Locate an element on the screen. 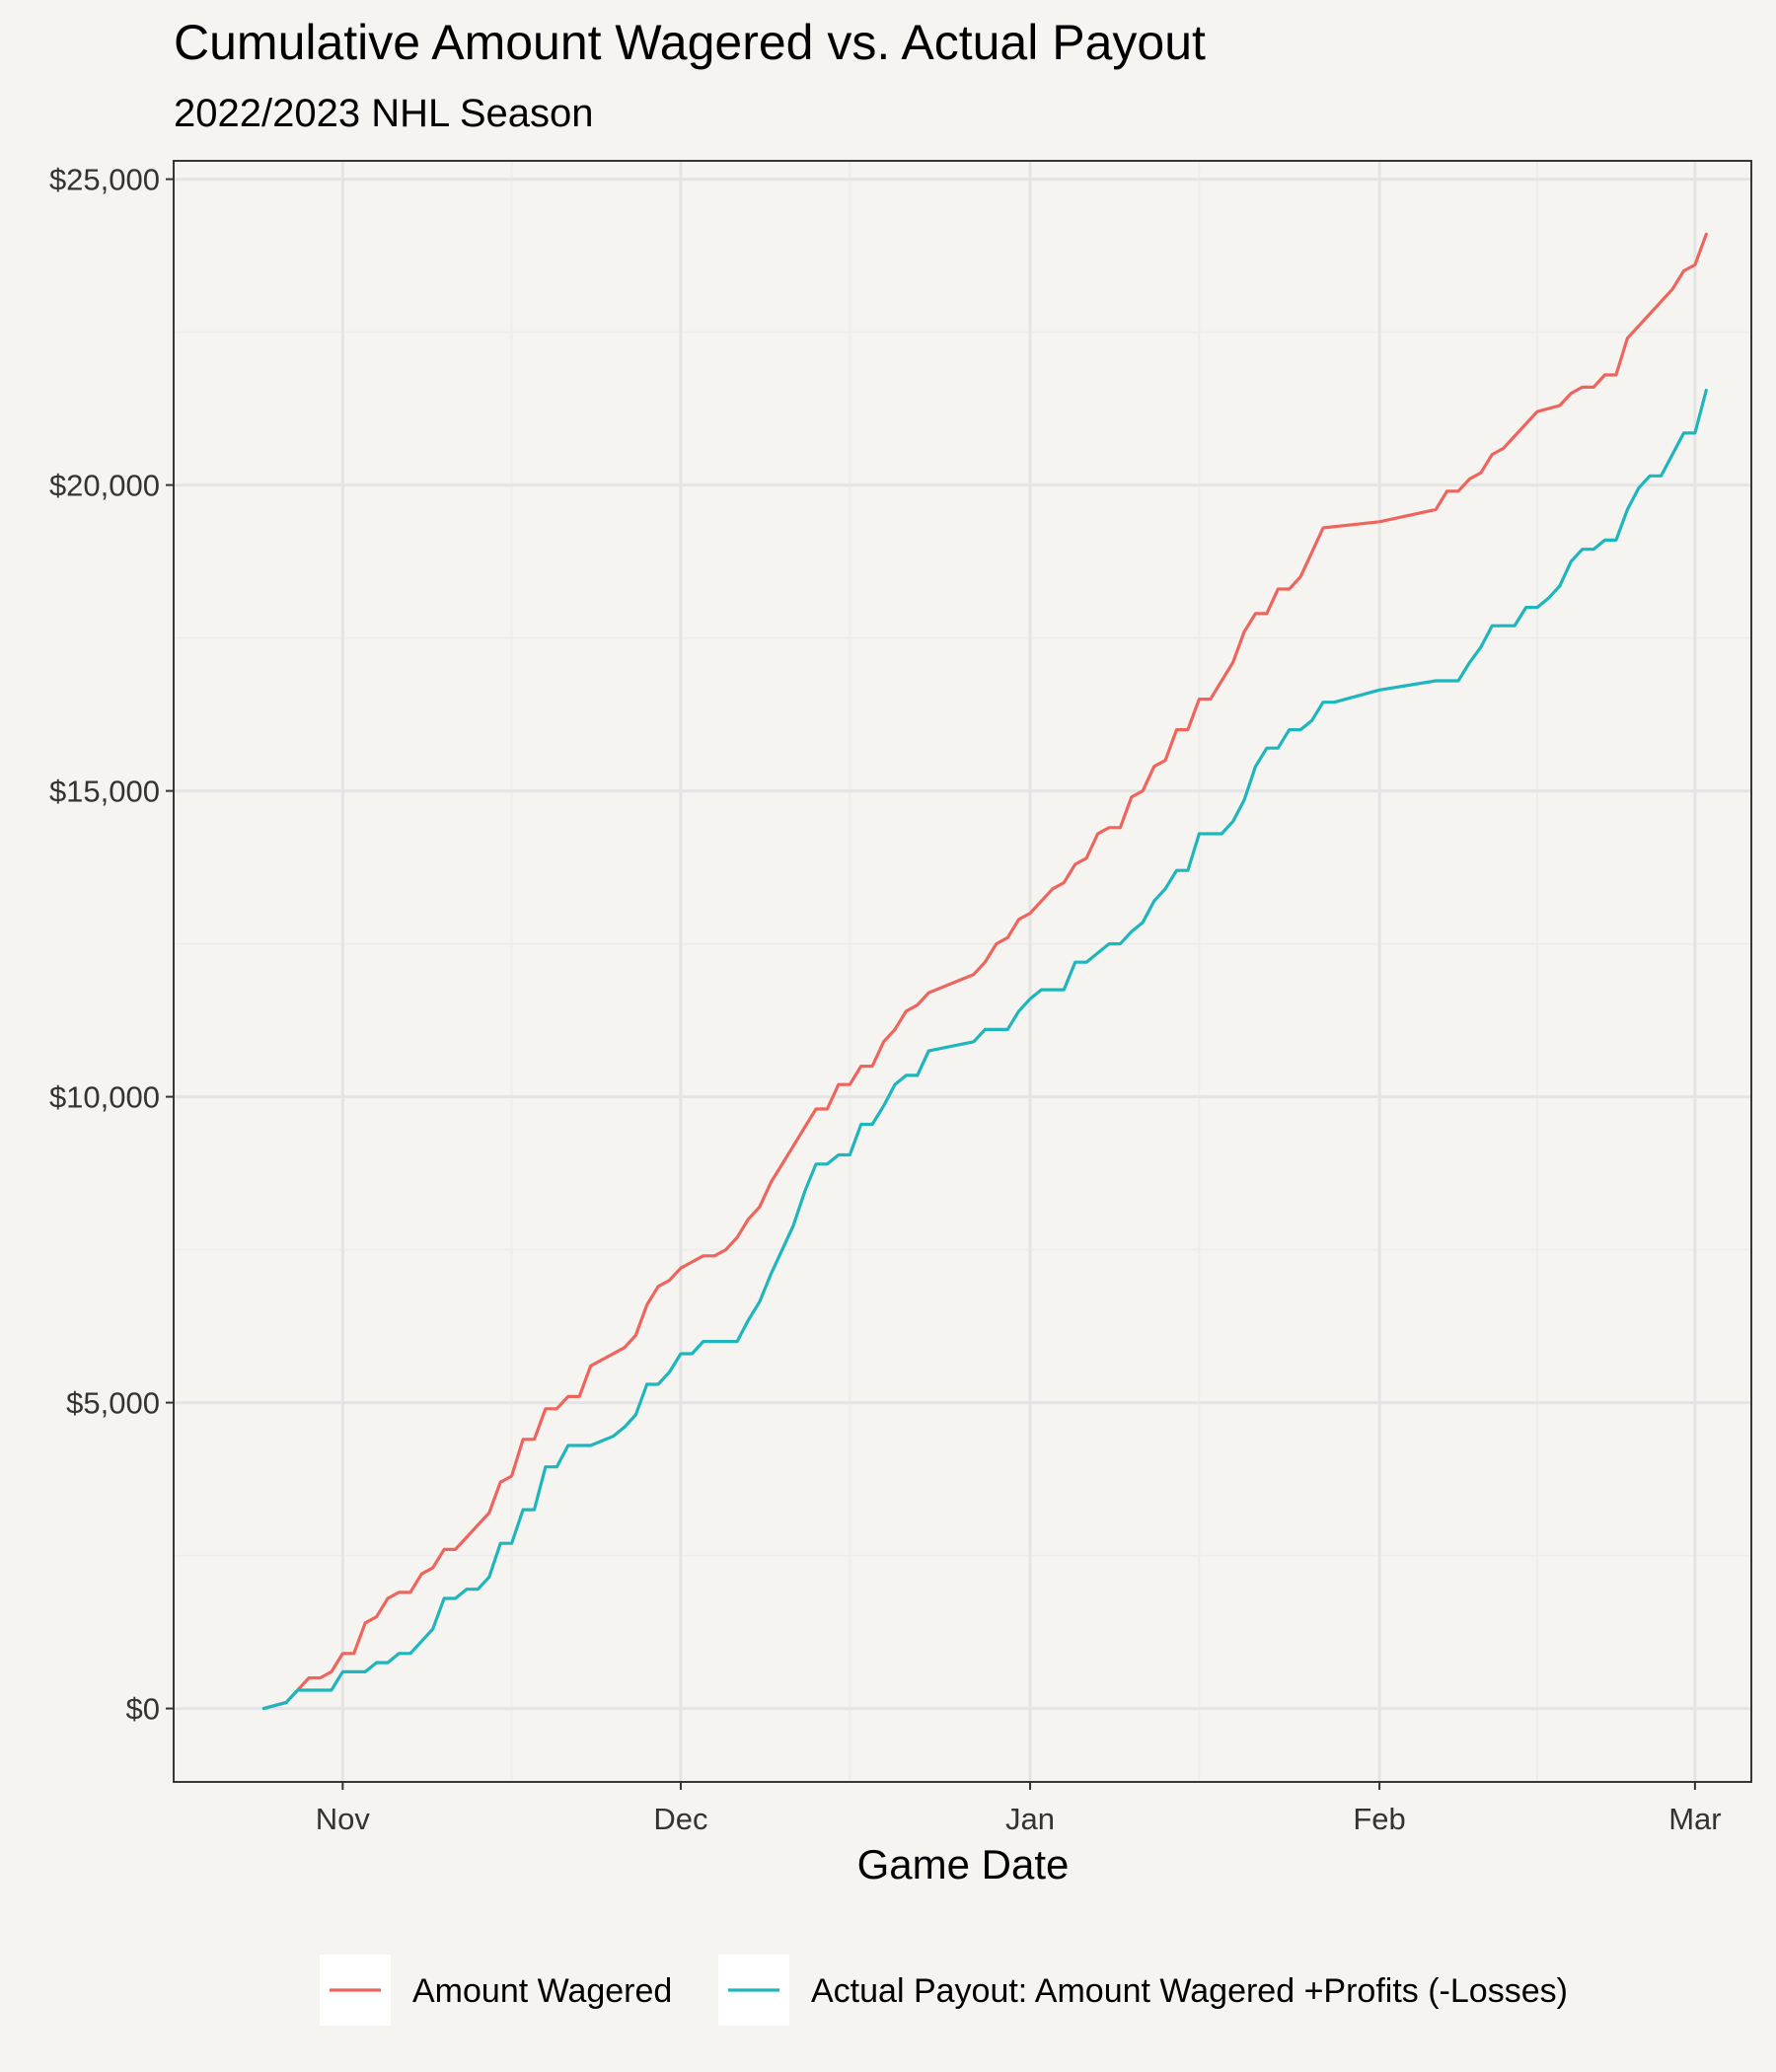 The image size is (1776, 2072). y-tick-label: $10,000 is located at coordinates (105, 1098).